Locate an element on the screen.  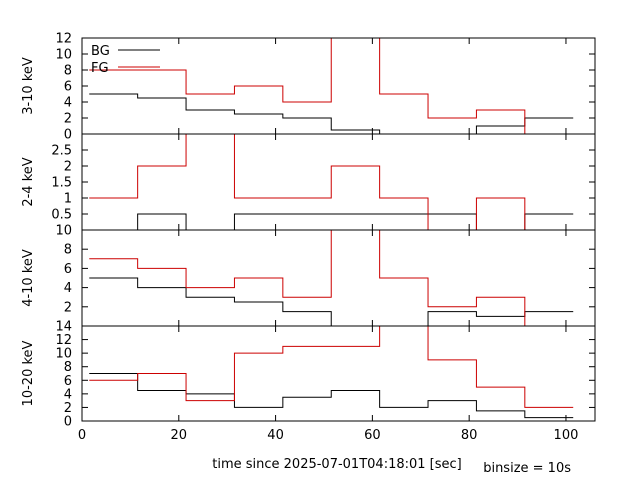
x-tick-label: 80 is located at coordinates (469, 435).